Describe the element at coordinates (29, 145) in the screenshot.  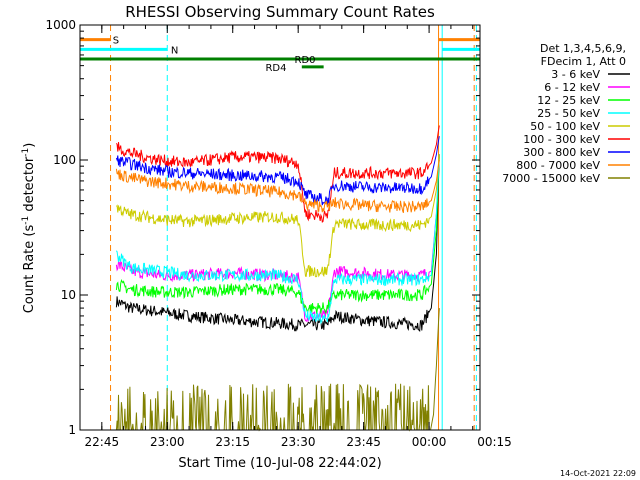
I see `y-axis-label-end: )` at that location.